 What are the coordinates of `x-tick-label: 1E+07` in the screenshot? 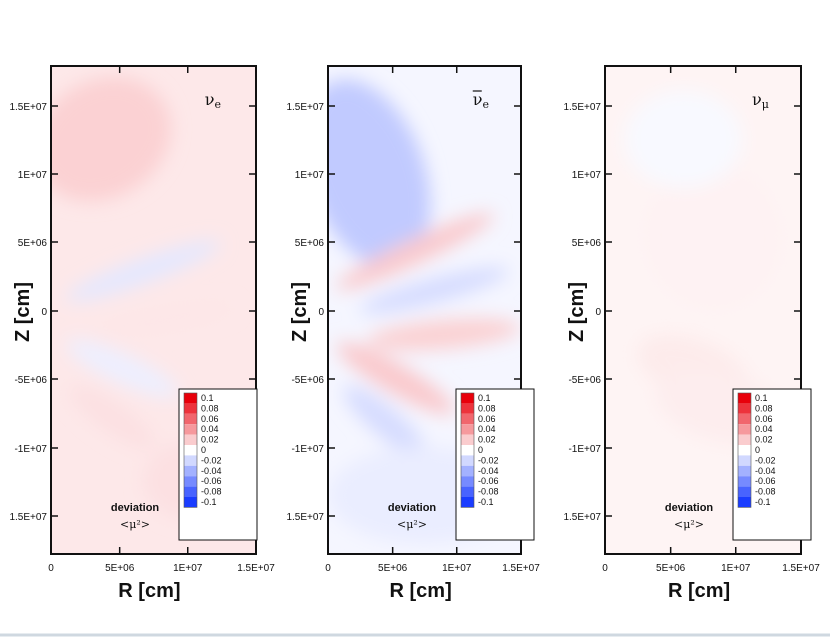 It's located at (736, 568).